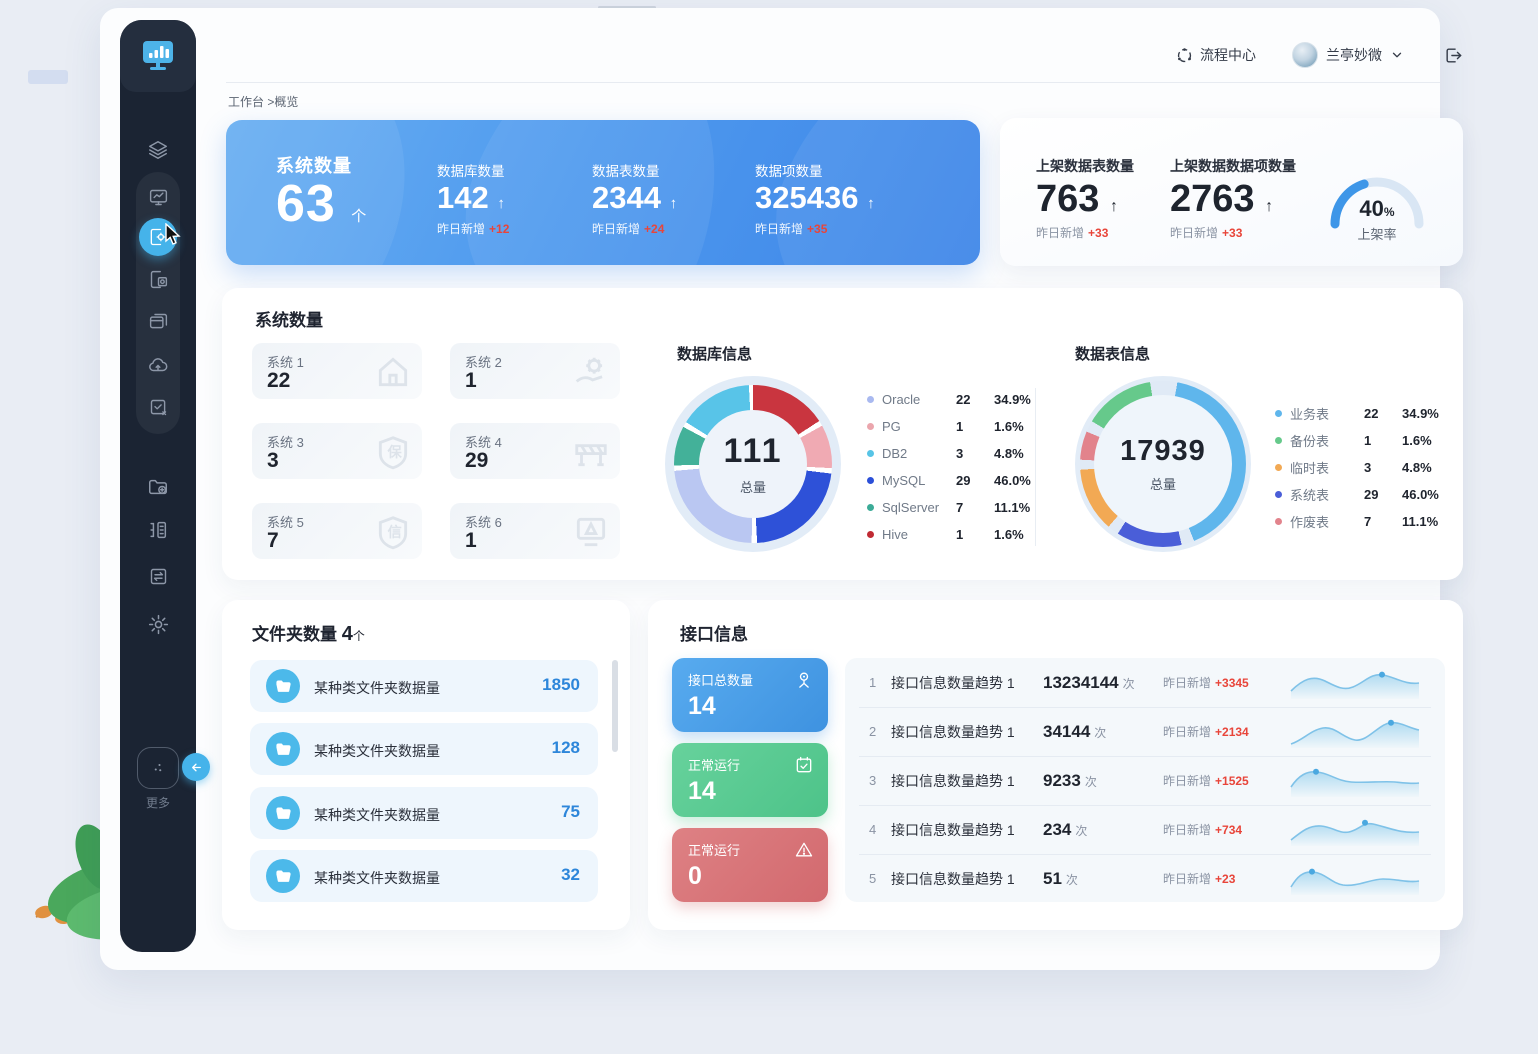 The height and width of the screenshot is (1054, 1538). Describe the element at coordinates (1089, 682) in the screenshot. I see `row-value: 13234144 次` at that location.